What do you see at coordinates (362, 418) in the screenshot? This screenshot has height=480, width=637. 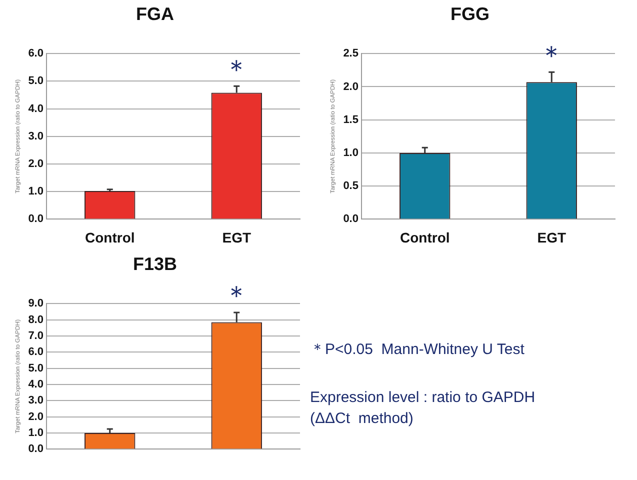 I see `text: (ΔΔCt method)` at bounding box center [362, 418].